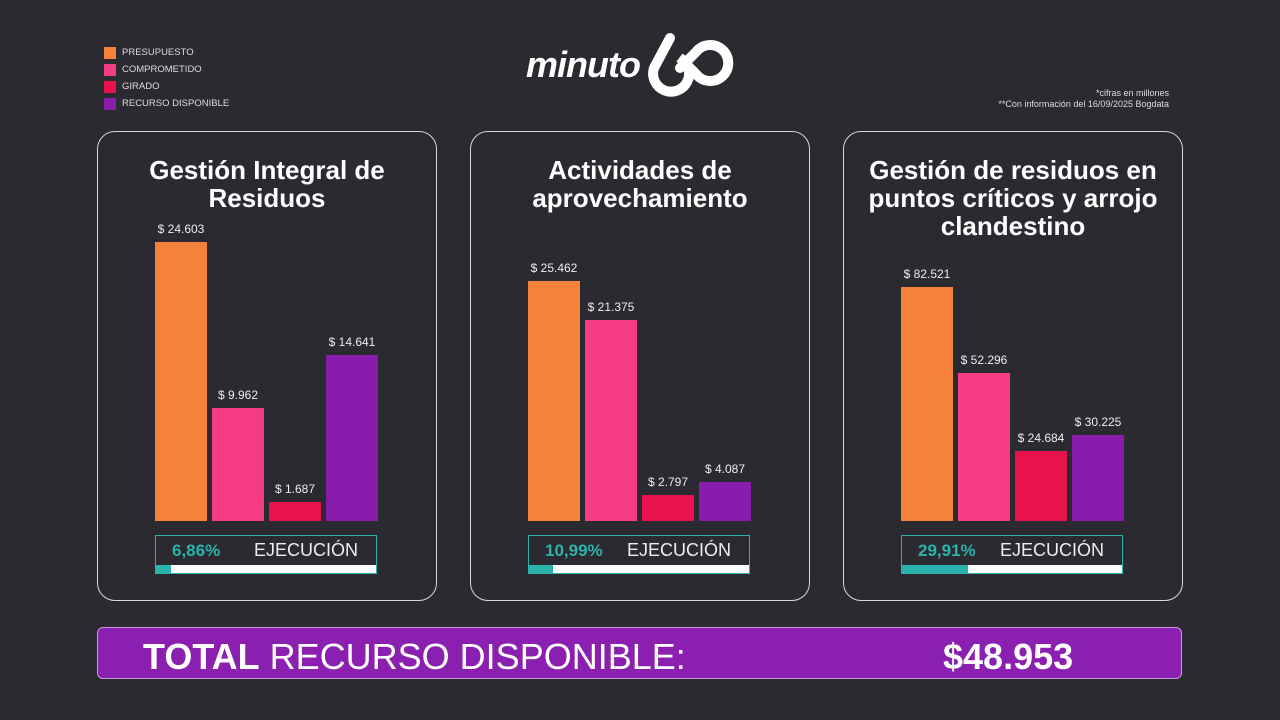 The height and width of the screenshot is (720, 1280). Describe the element at coordinates (725, 469) in the screenshot. I see `bar-value-label: $ 4.087` at that location.